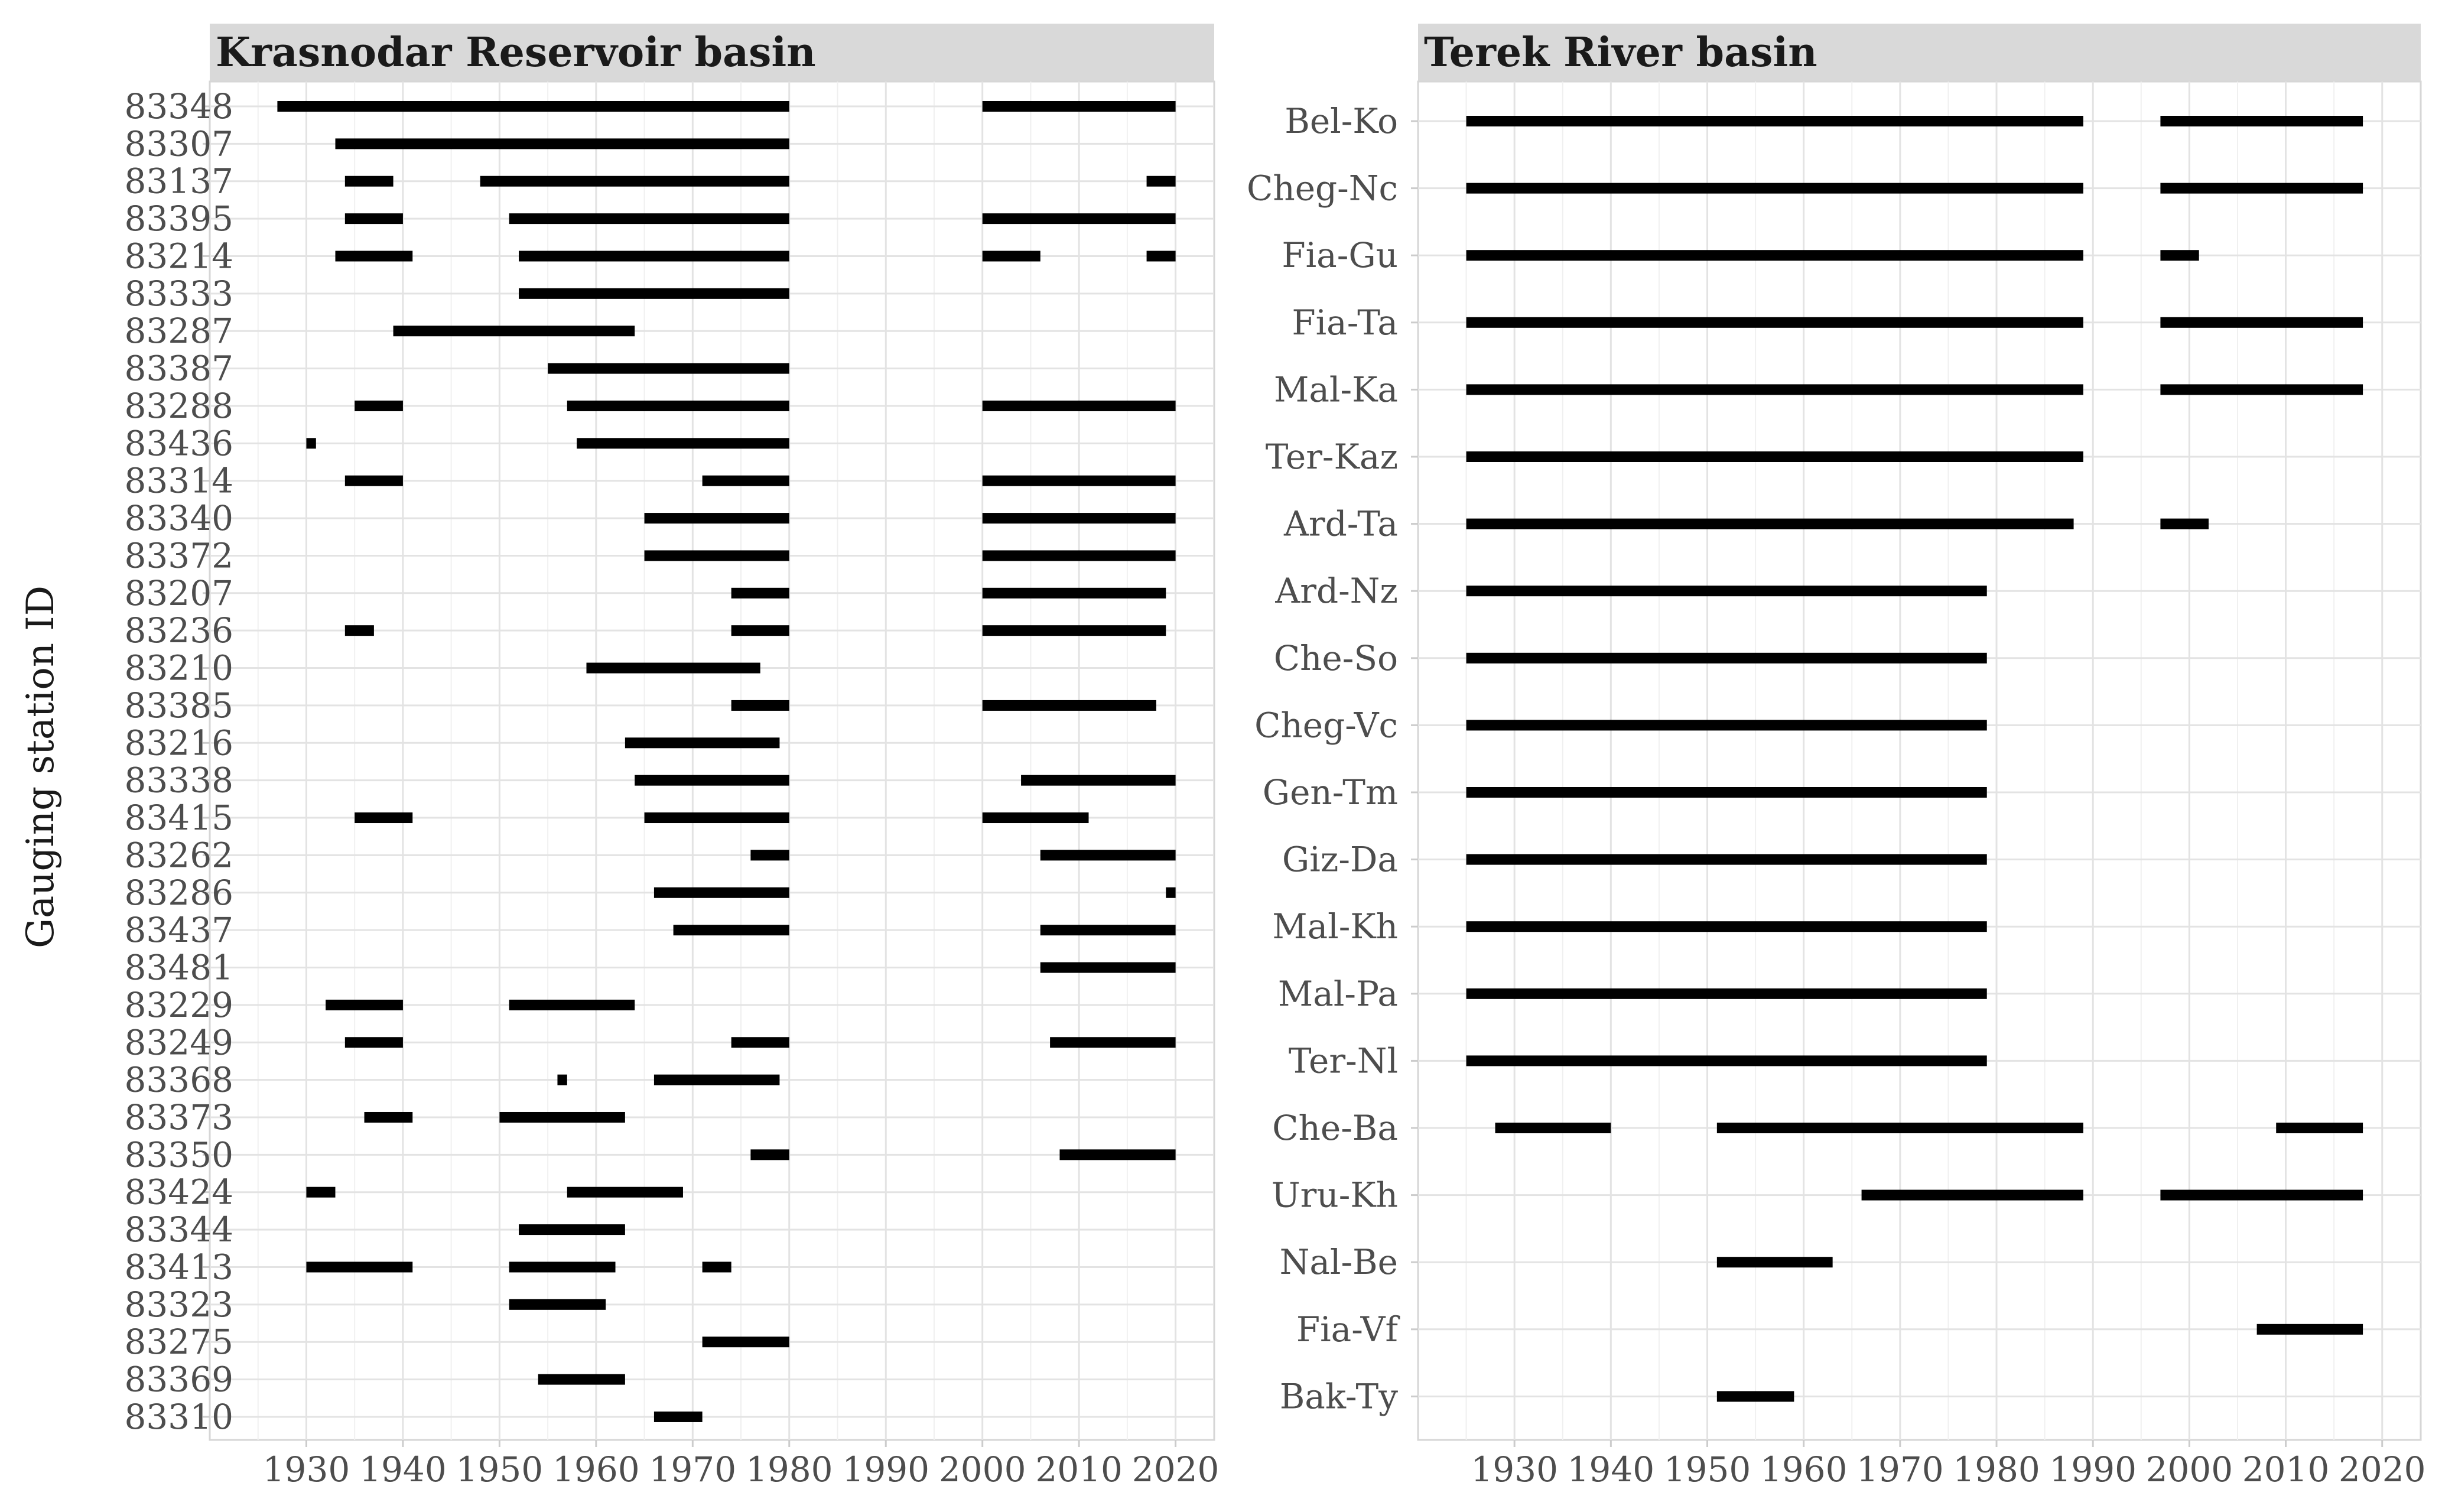 Image resolution: width=2442 pixels, height=1512 pixels. I want to click on y-tick-label: Mal-Pa, so click(1338, 994).